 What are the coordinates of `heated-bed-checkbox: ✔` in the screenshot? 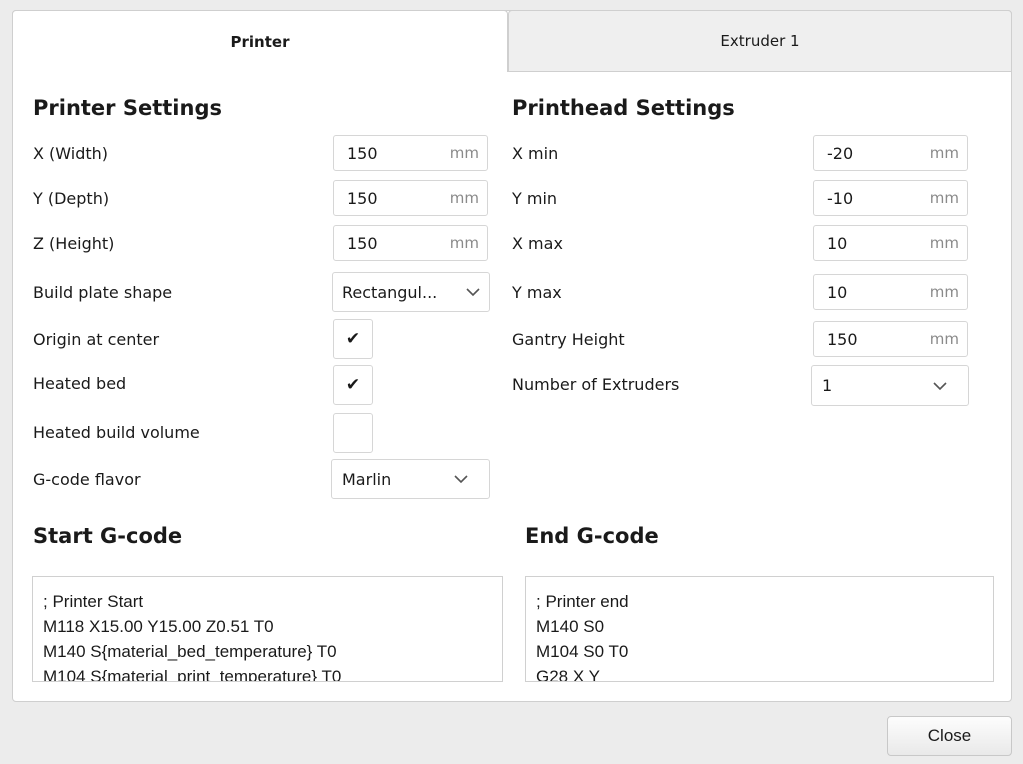 It's located at (353, 385).